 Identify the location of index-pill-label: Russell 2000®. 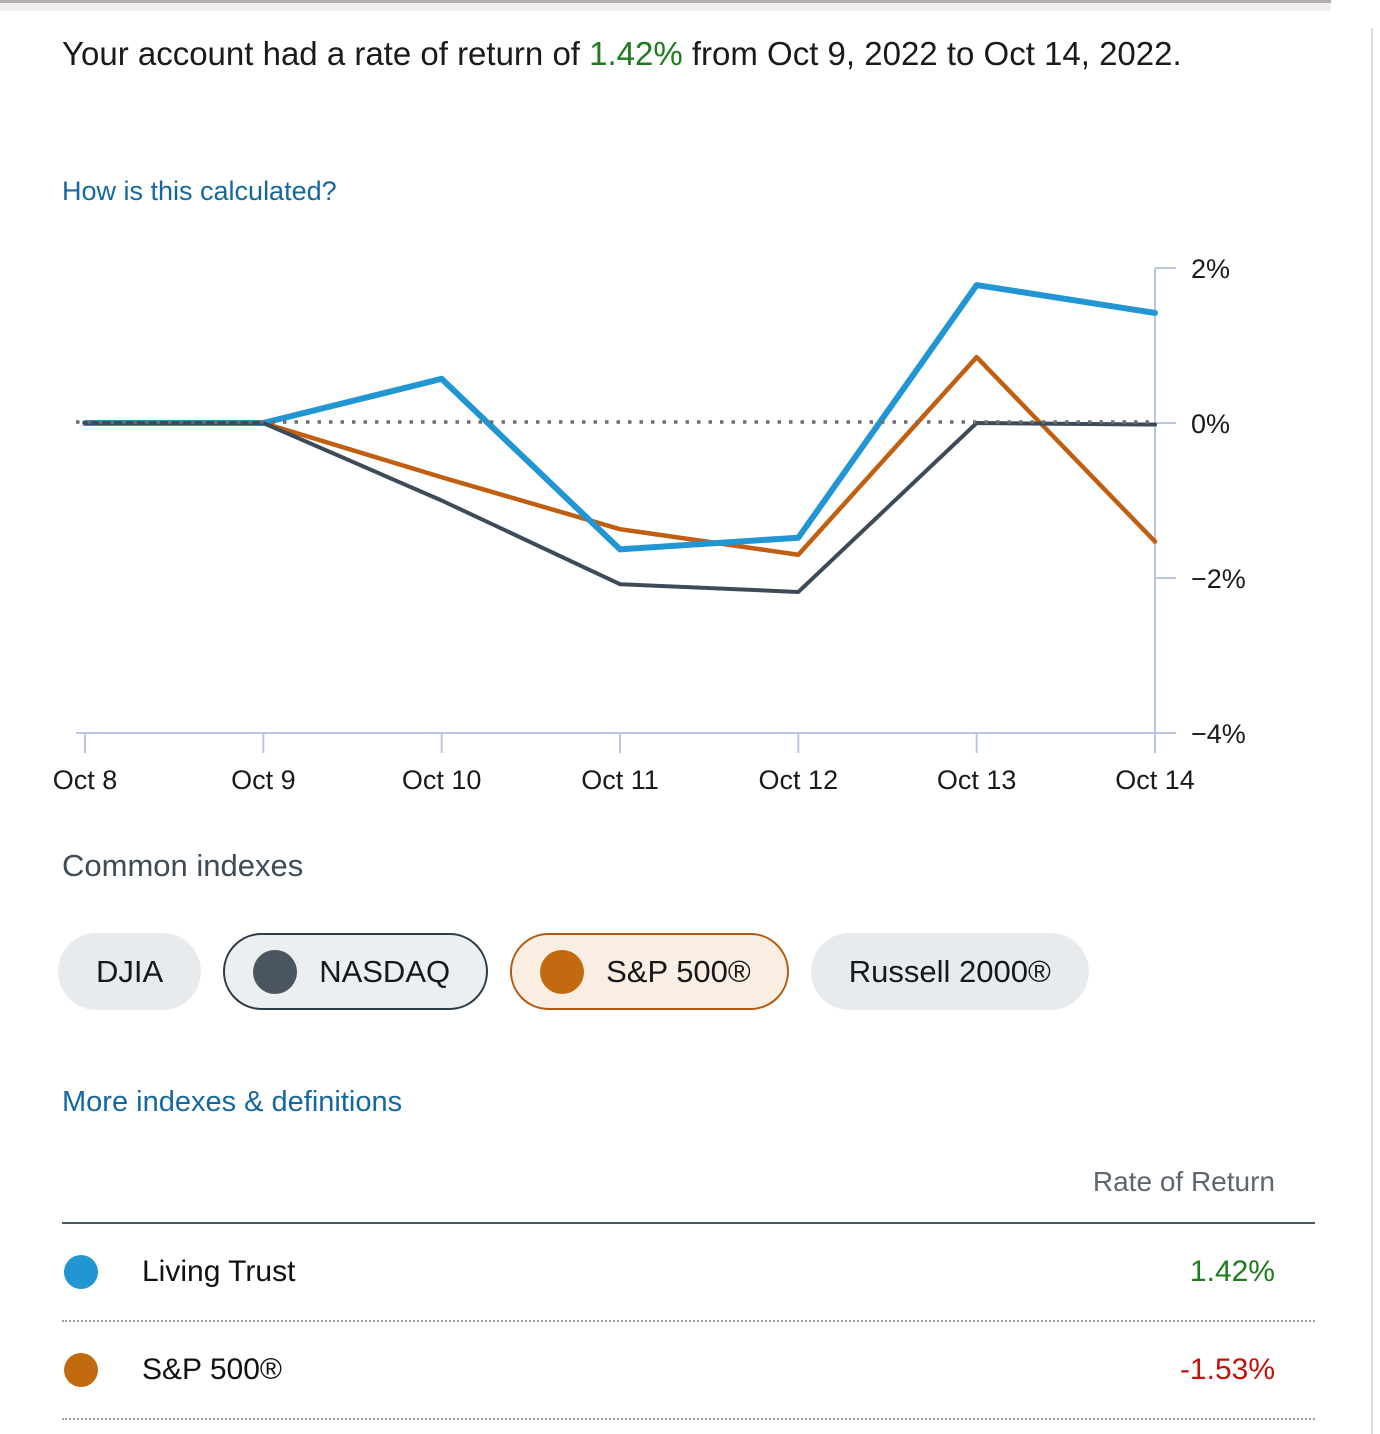
(949, 971).